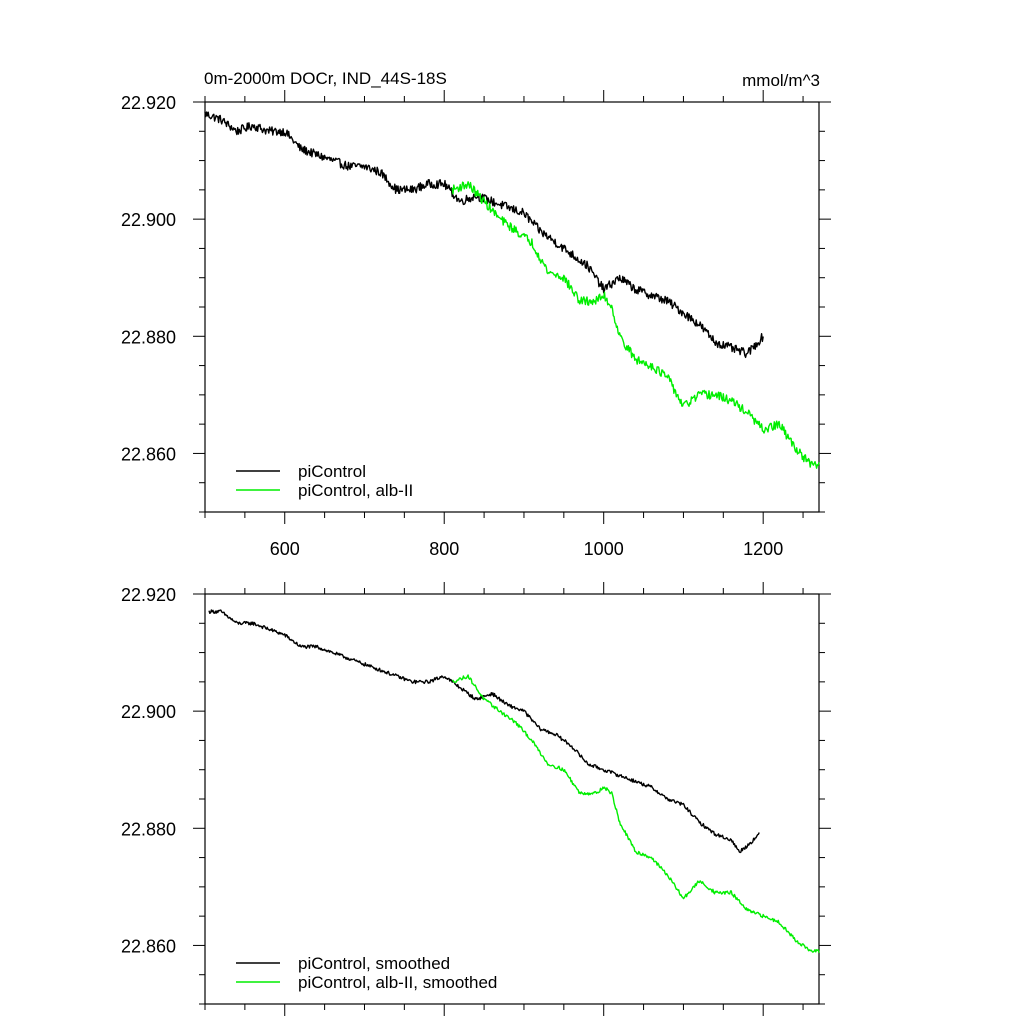  Describe the element at coordinates (763, 549) in the screenshot. I see `x-tick-label: 1200` at that location.